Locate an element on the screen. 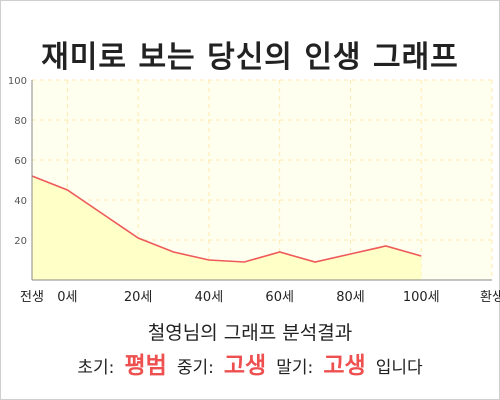 The height and width of the screenshot is (400, 500). y-tick-label: 40 is located at coordinates (20, 201).